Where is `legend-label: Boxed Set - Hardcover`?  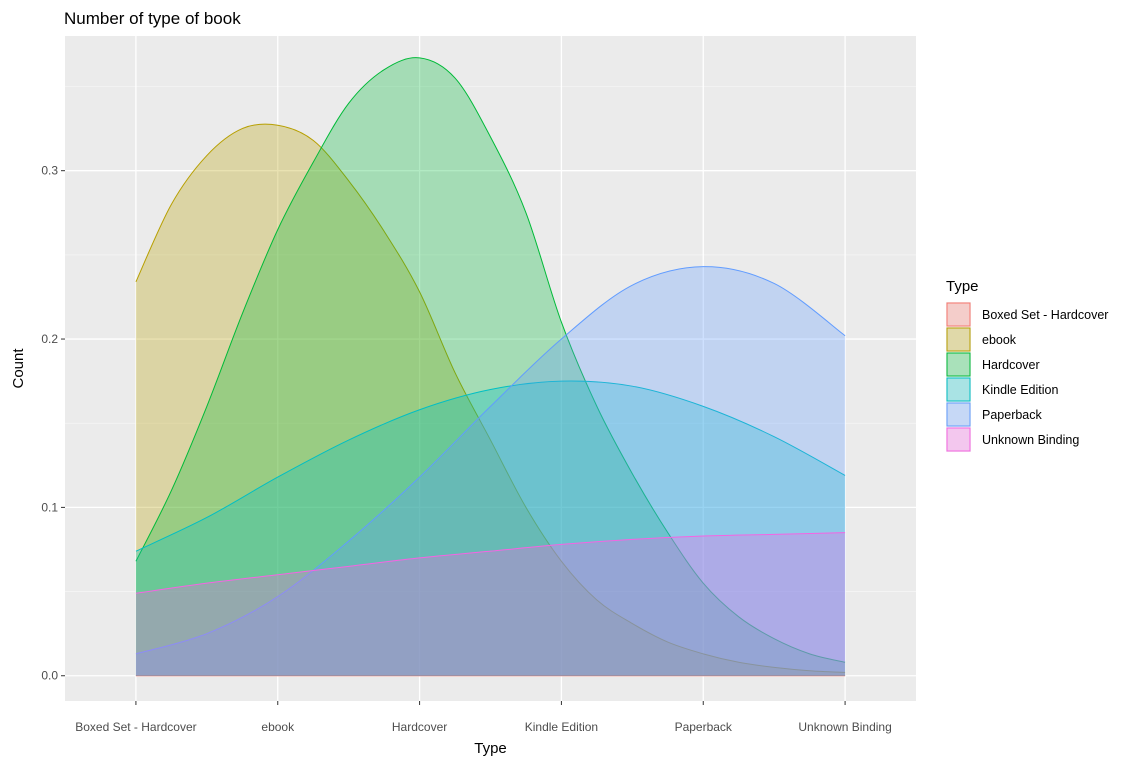
legend-label: Boxed Set - Hardcover is located at coordinates (1045, 315).